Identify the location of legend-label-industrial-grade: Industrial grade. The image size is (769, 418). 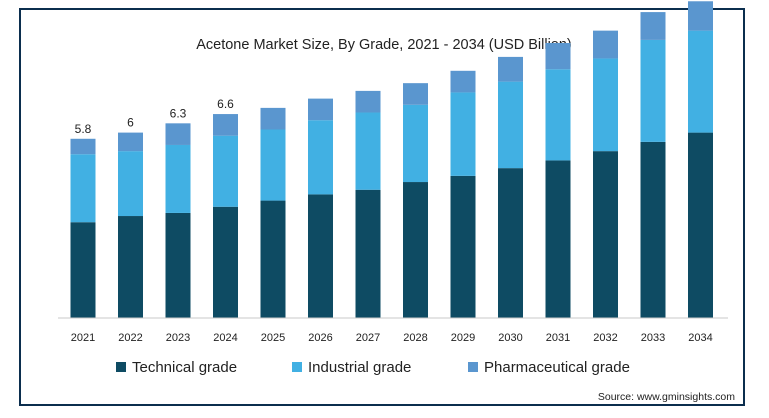
(359, 367).